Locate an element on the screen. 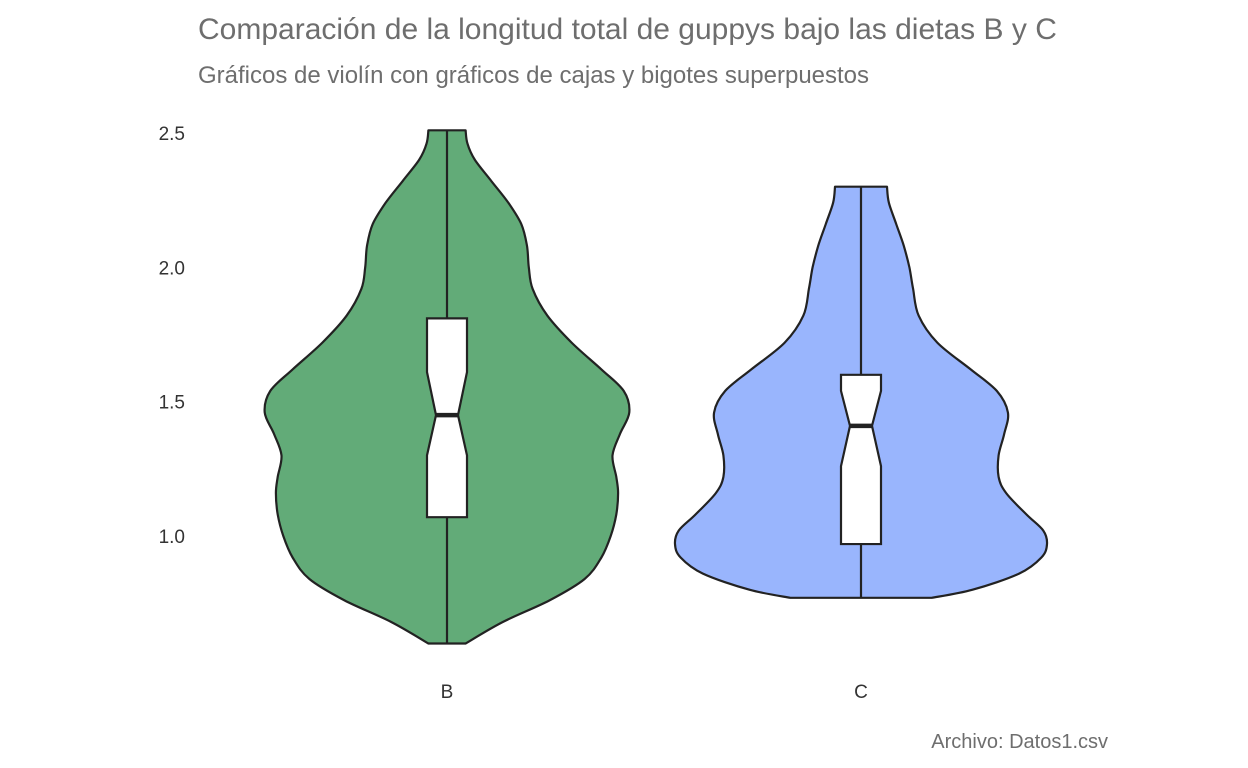  y-tick-label: 2.5 is located at coordinates (172, 134).